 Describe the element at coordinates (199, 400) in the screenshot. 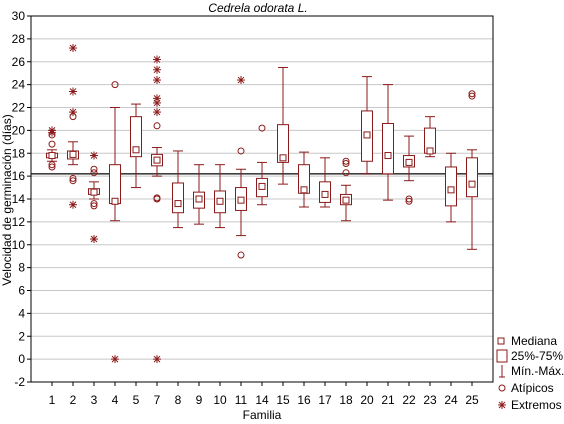

I see `x-tick-label: 9` at that location.